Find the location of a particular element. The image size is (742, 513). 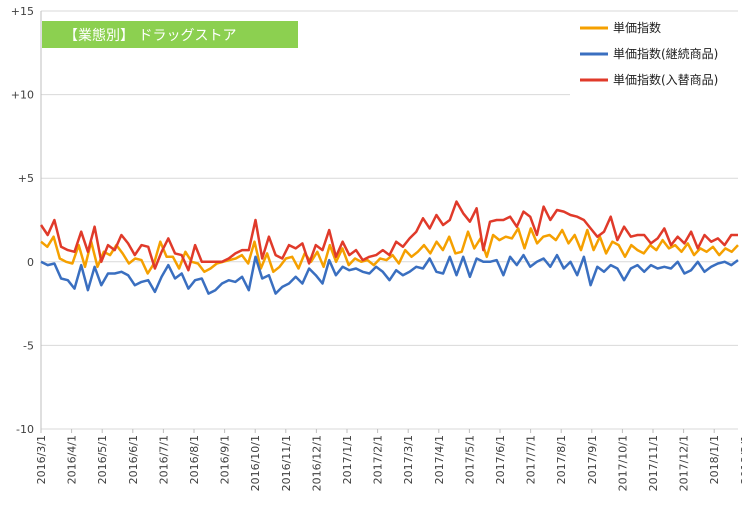

x-tick-label: 2017/6/1 is located at coordinates (500, 459).